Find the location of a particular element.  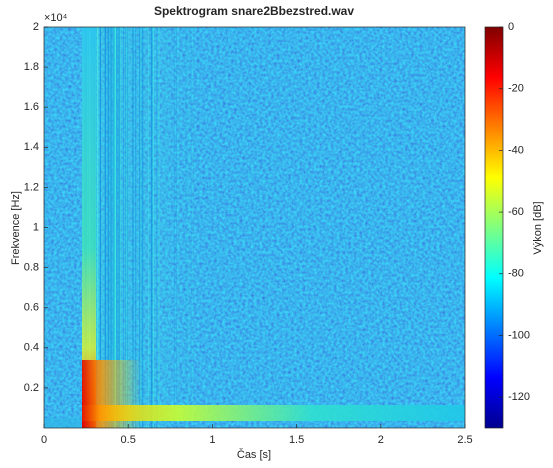

y-axis-label: Frekvence [Hz] is located at coordinates (16, 228).